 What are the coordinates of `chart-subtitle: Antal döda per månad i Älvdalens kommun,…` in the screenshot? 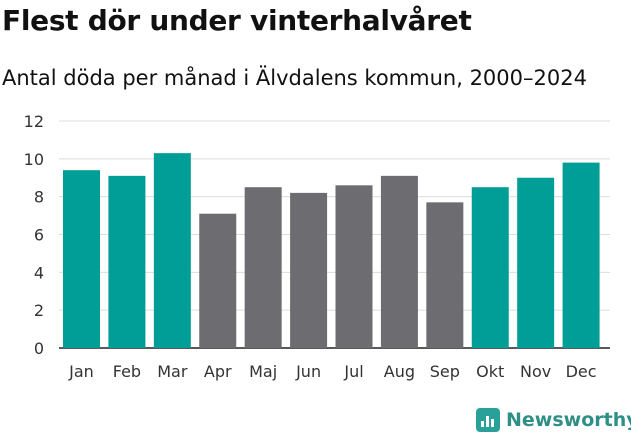 It's located at (294, 78).